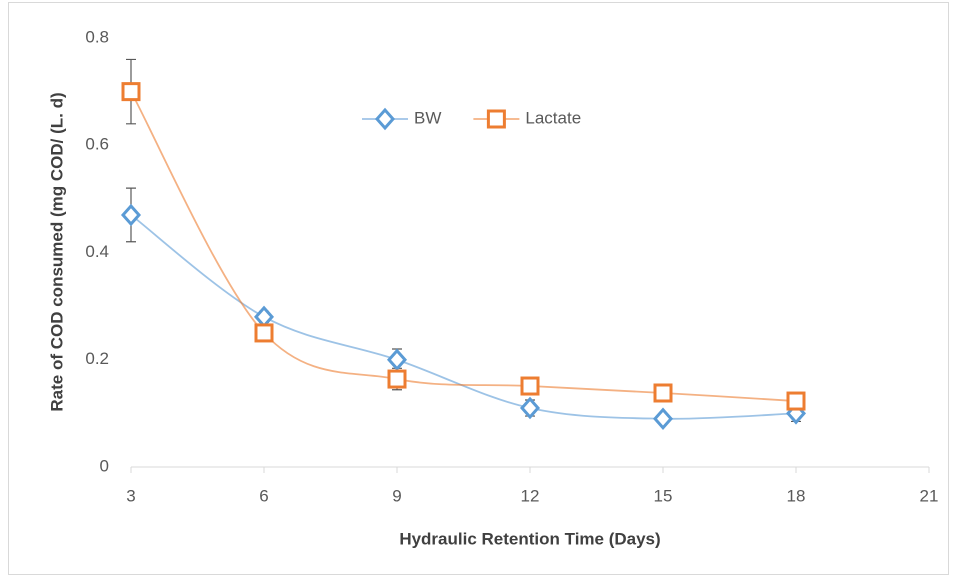 The height and width of the screenshot is (580, 958). I want to click on y-tick-label: 0.4, so click(97, 251).